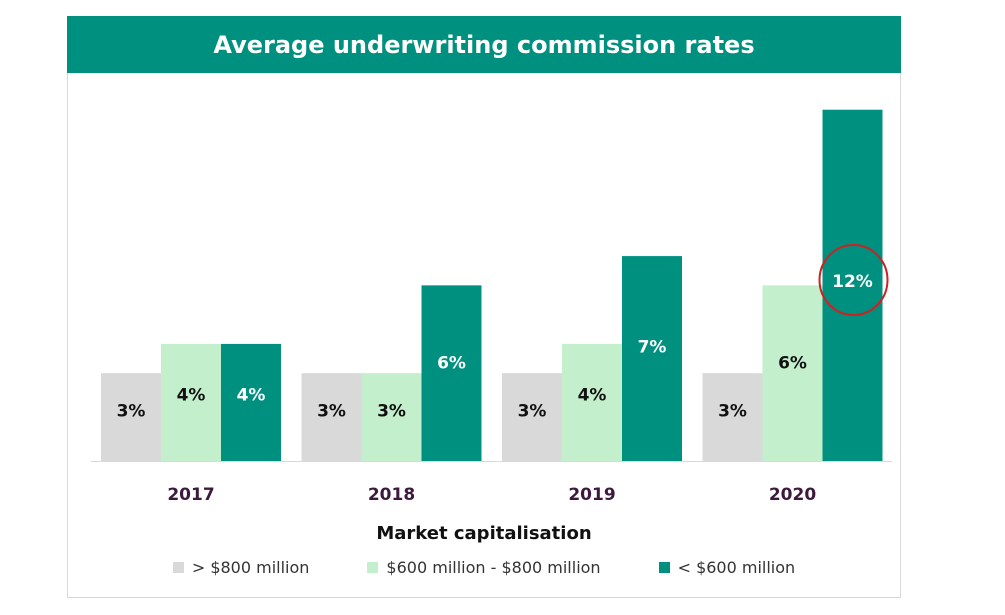  I want to click on value-label-2020-series-3: 12%, so click(852, 282).